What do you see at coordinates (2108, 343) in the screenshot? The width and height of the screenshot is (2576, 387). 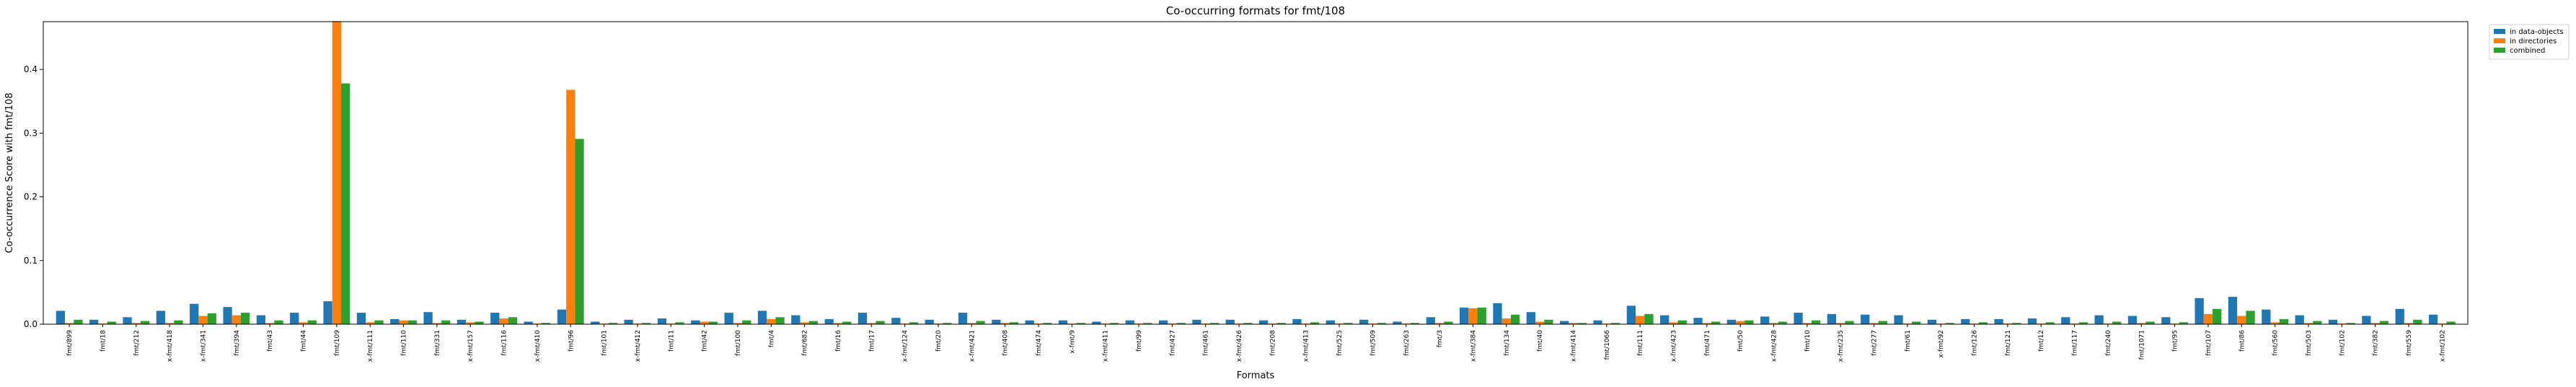 I see `x-tick-label: fmt/240` at bounding box center [2108, 343].